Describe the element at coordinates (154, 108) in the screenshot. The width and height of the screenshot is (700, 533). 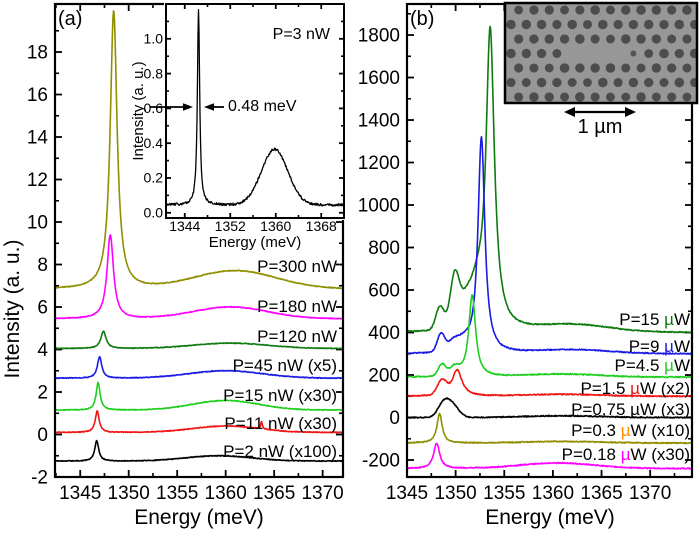
I see `svg-text: 0.6` at that location.